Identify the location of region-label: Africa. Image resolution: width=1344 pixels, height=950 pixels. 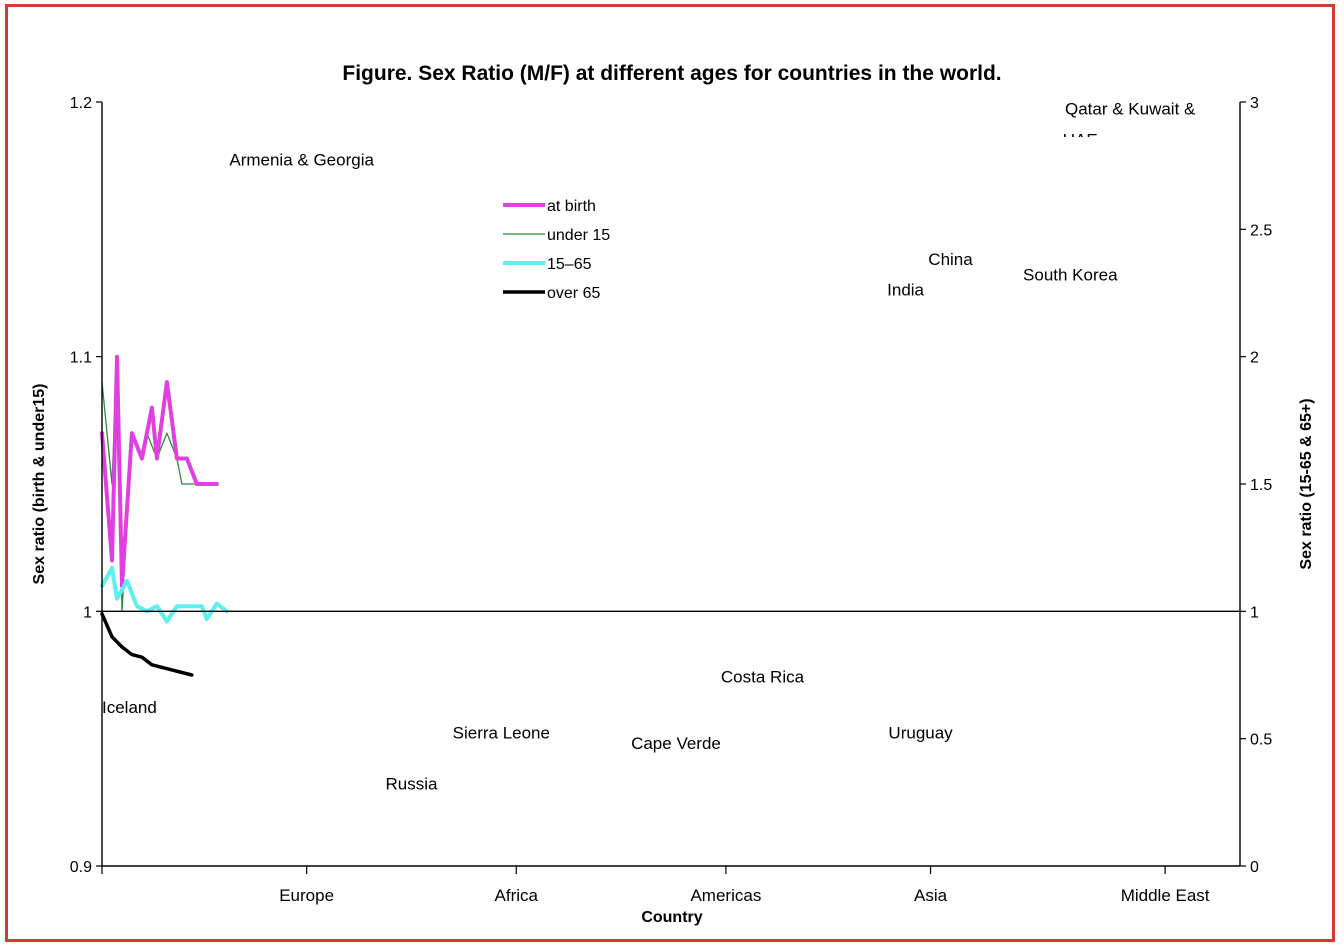
(517, 895).